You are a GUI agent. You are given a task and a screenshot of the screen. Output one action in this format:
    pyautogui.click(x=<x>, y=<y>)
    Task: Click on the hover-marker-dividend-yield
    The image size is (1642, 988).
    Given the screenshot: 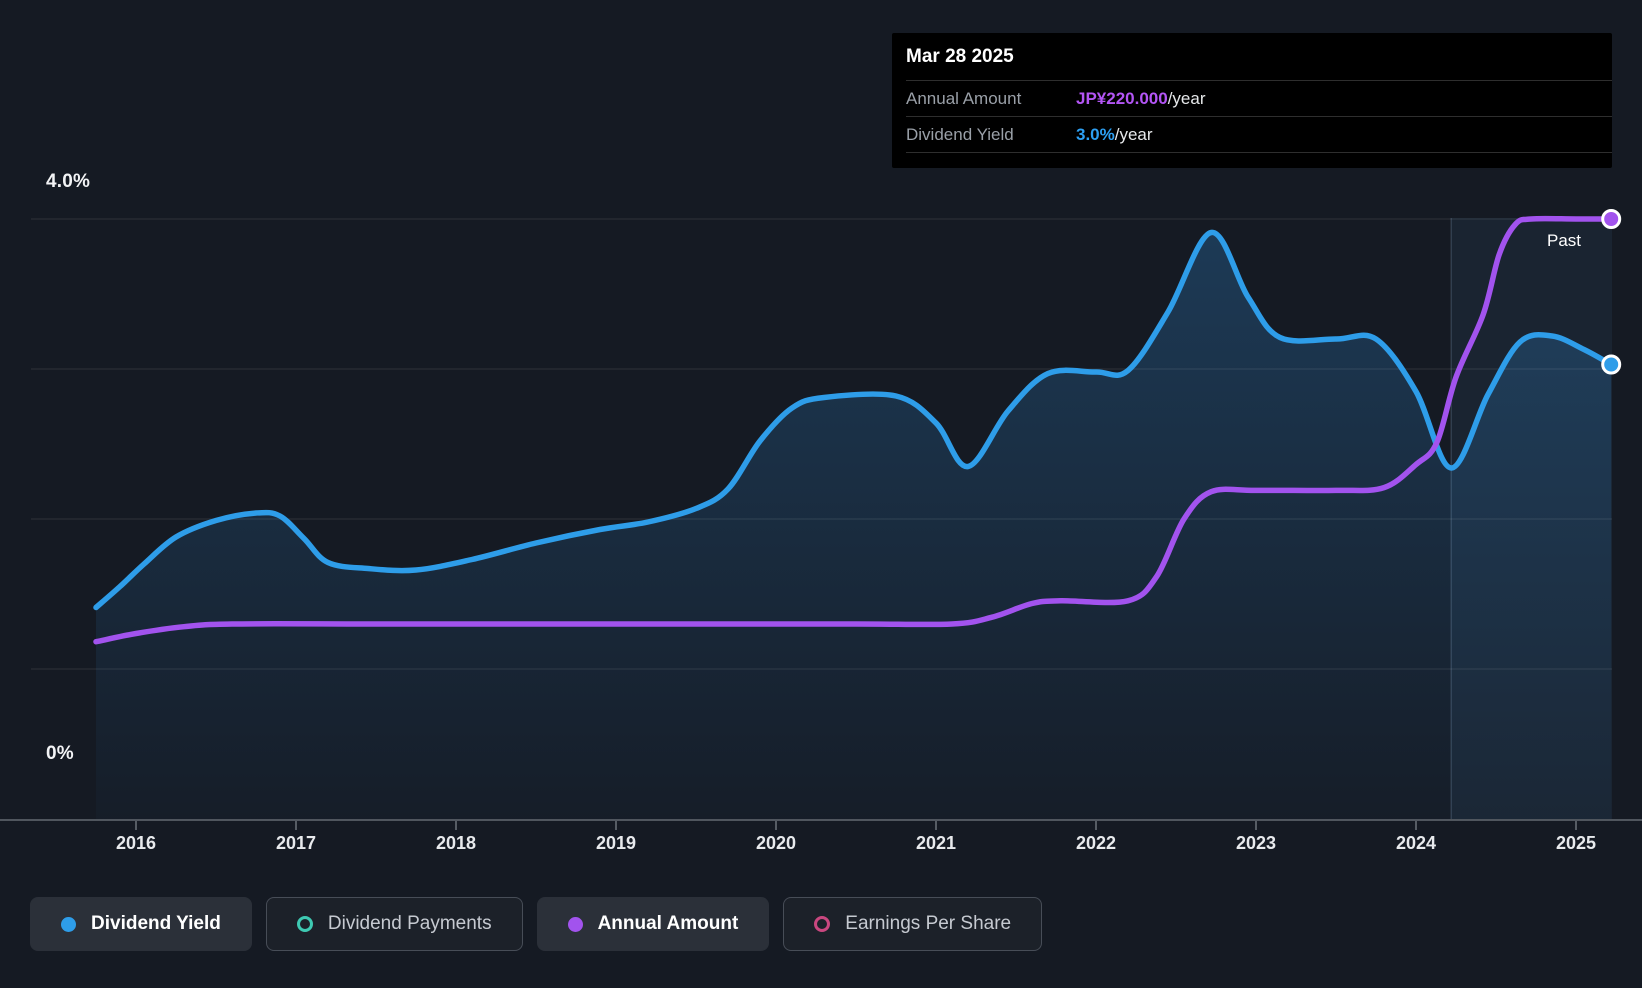 What is the action you would take?
    pyautogui.click(x=1611, y=364)
    